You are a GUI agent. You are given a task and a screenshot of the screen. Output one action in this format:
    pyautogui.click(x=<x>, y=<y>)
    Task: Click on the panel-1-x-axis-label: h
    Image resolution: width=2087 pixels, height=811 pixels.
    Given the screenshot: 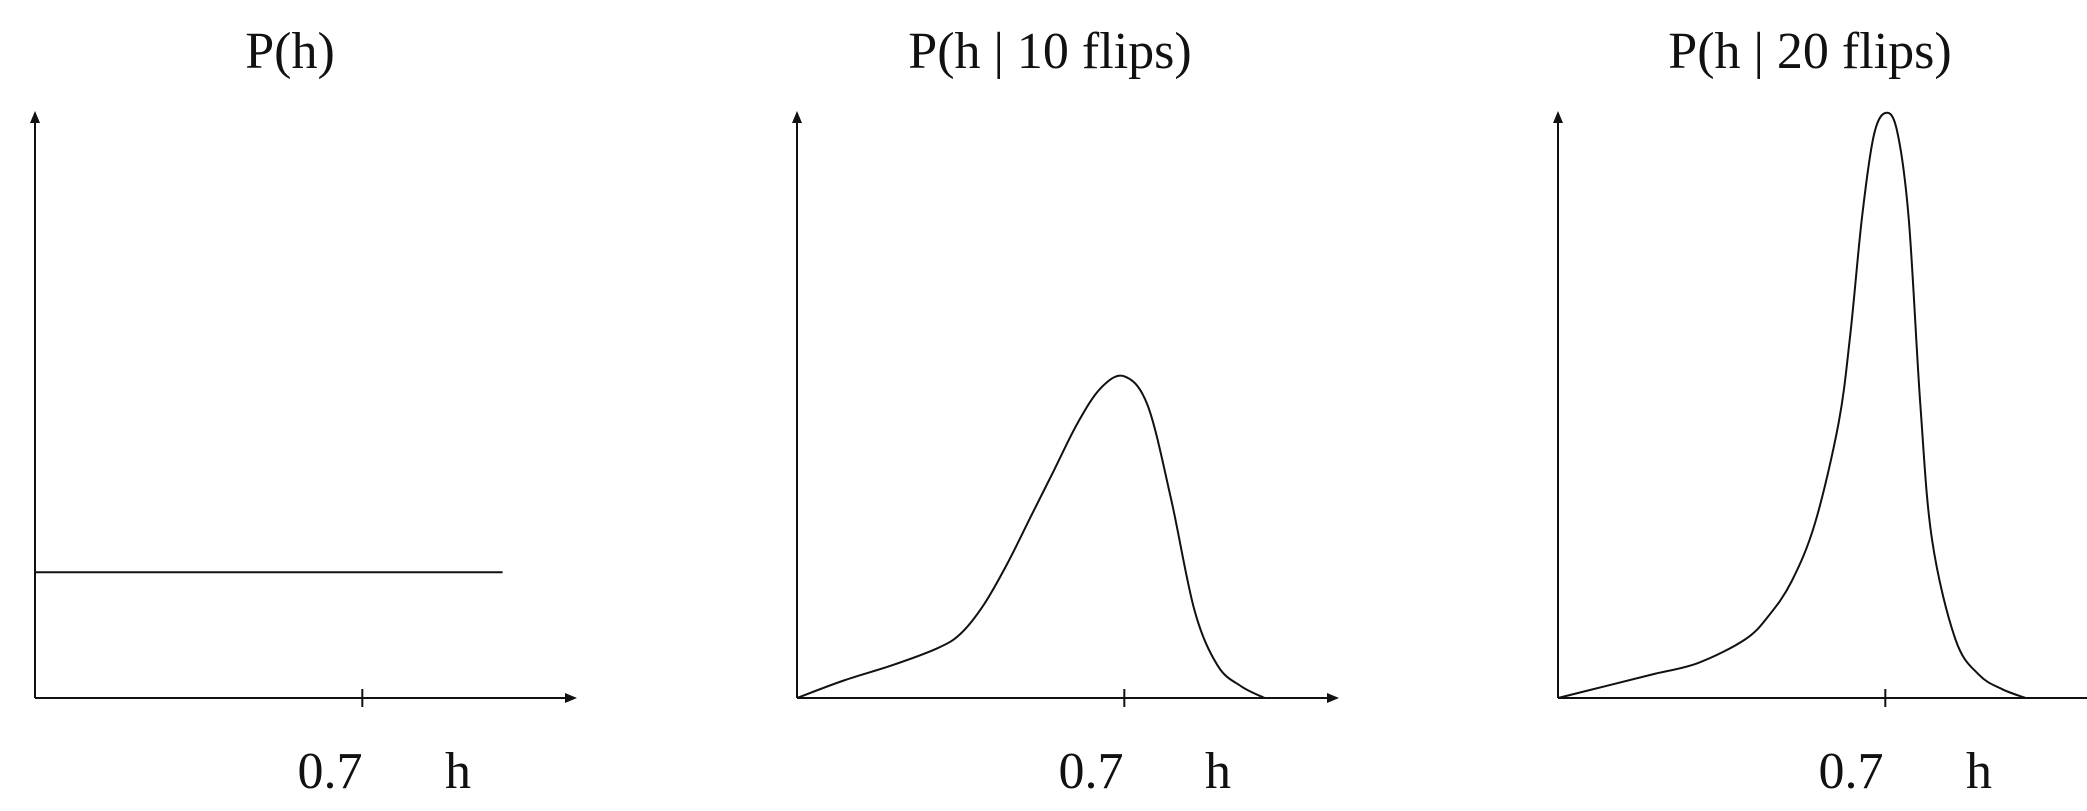 What is the action you would take?
    pyautogui.click(x=458, y=771)
    